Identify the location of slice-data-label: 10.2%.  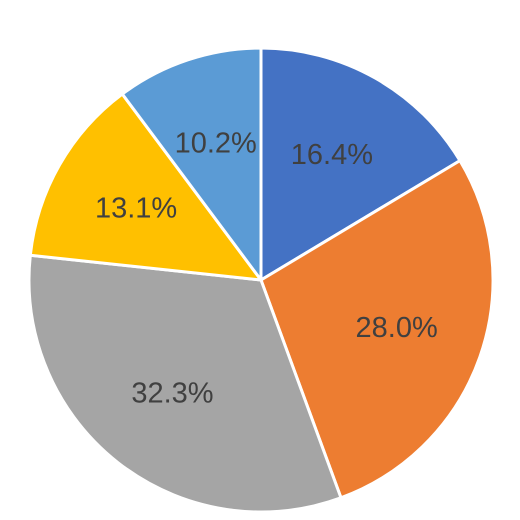
(216, 143).